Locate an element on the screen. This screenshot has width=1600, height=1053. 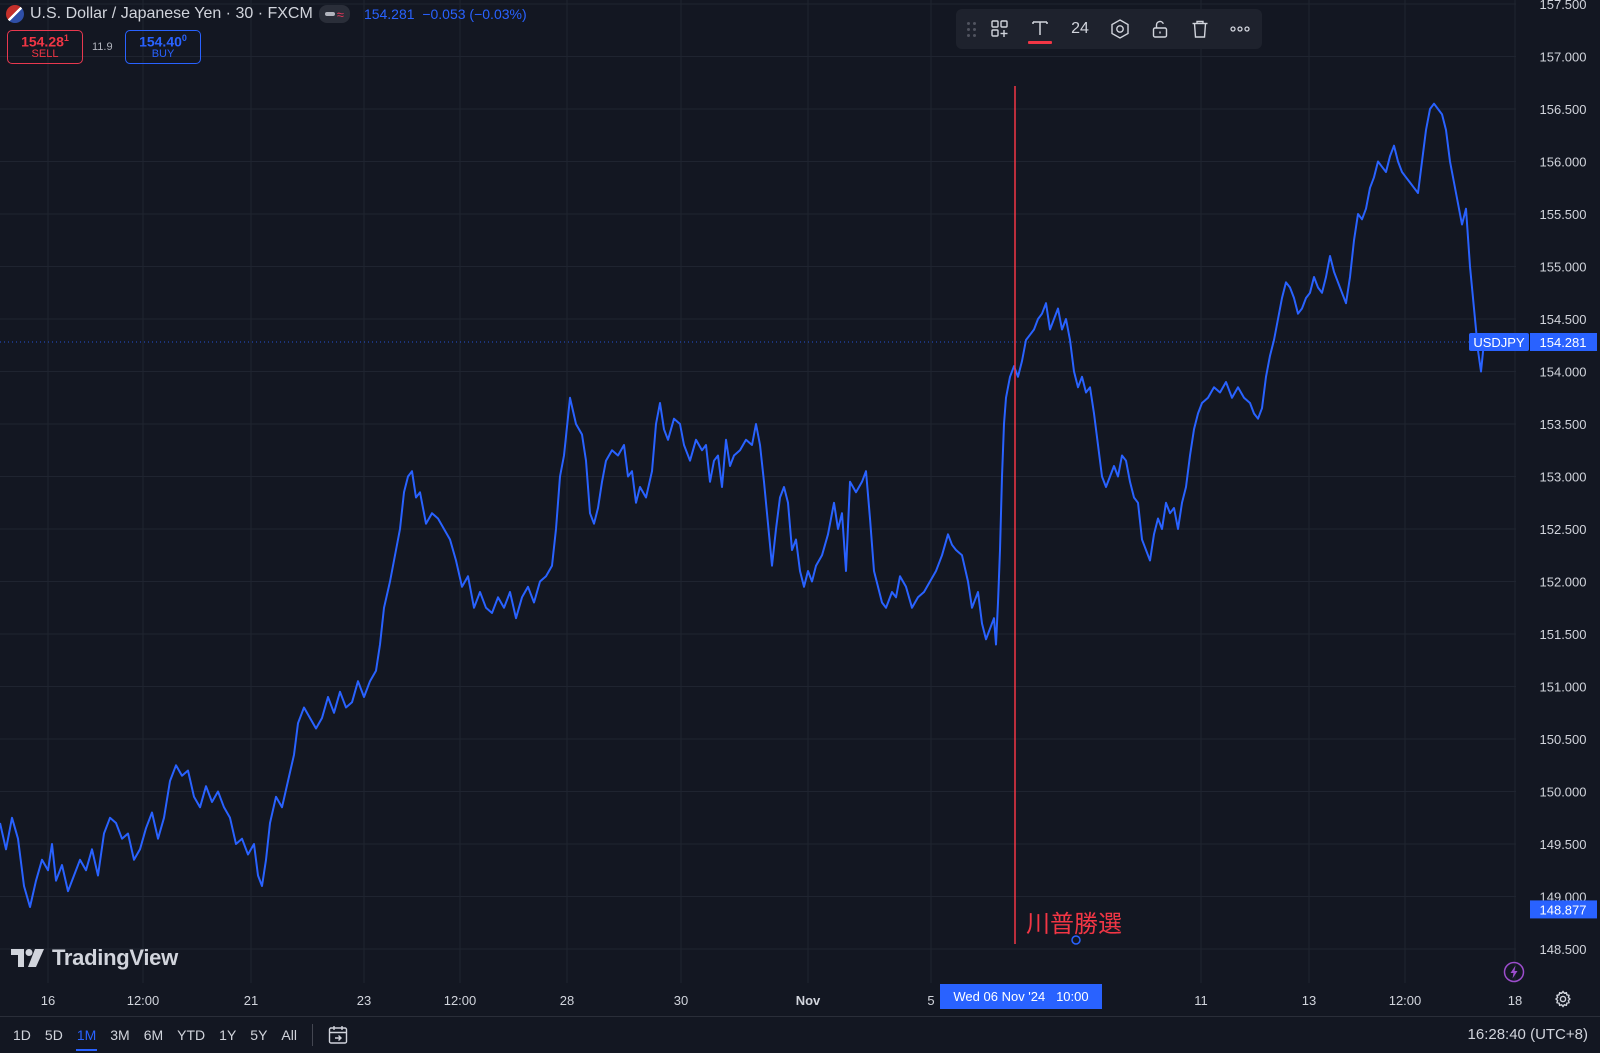
spread-value: 11.9 is located at coordinates (102, 47).